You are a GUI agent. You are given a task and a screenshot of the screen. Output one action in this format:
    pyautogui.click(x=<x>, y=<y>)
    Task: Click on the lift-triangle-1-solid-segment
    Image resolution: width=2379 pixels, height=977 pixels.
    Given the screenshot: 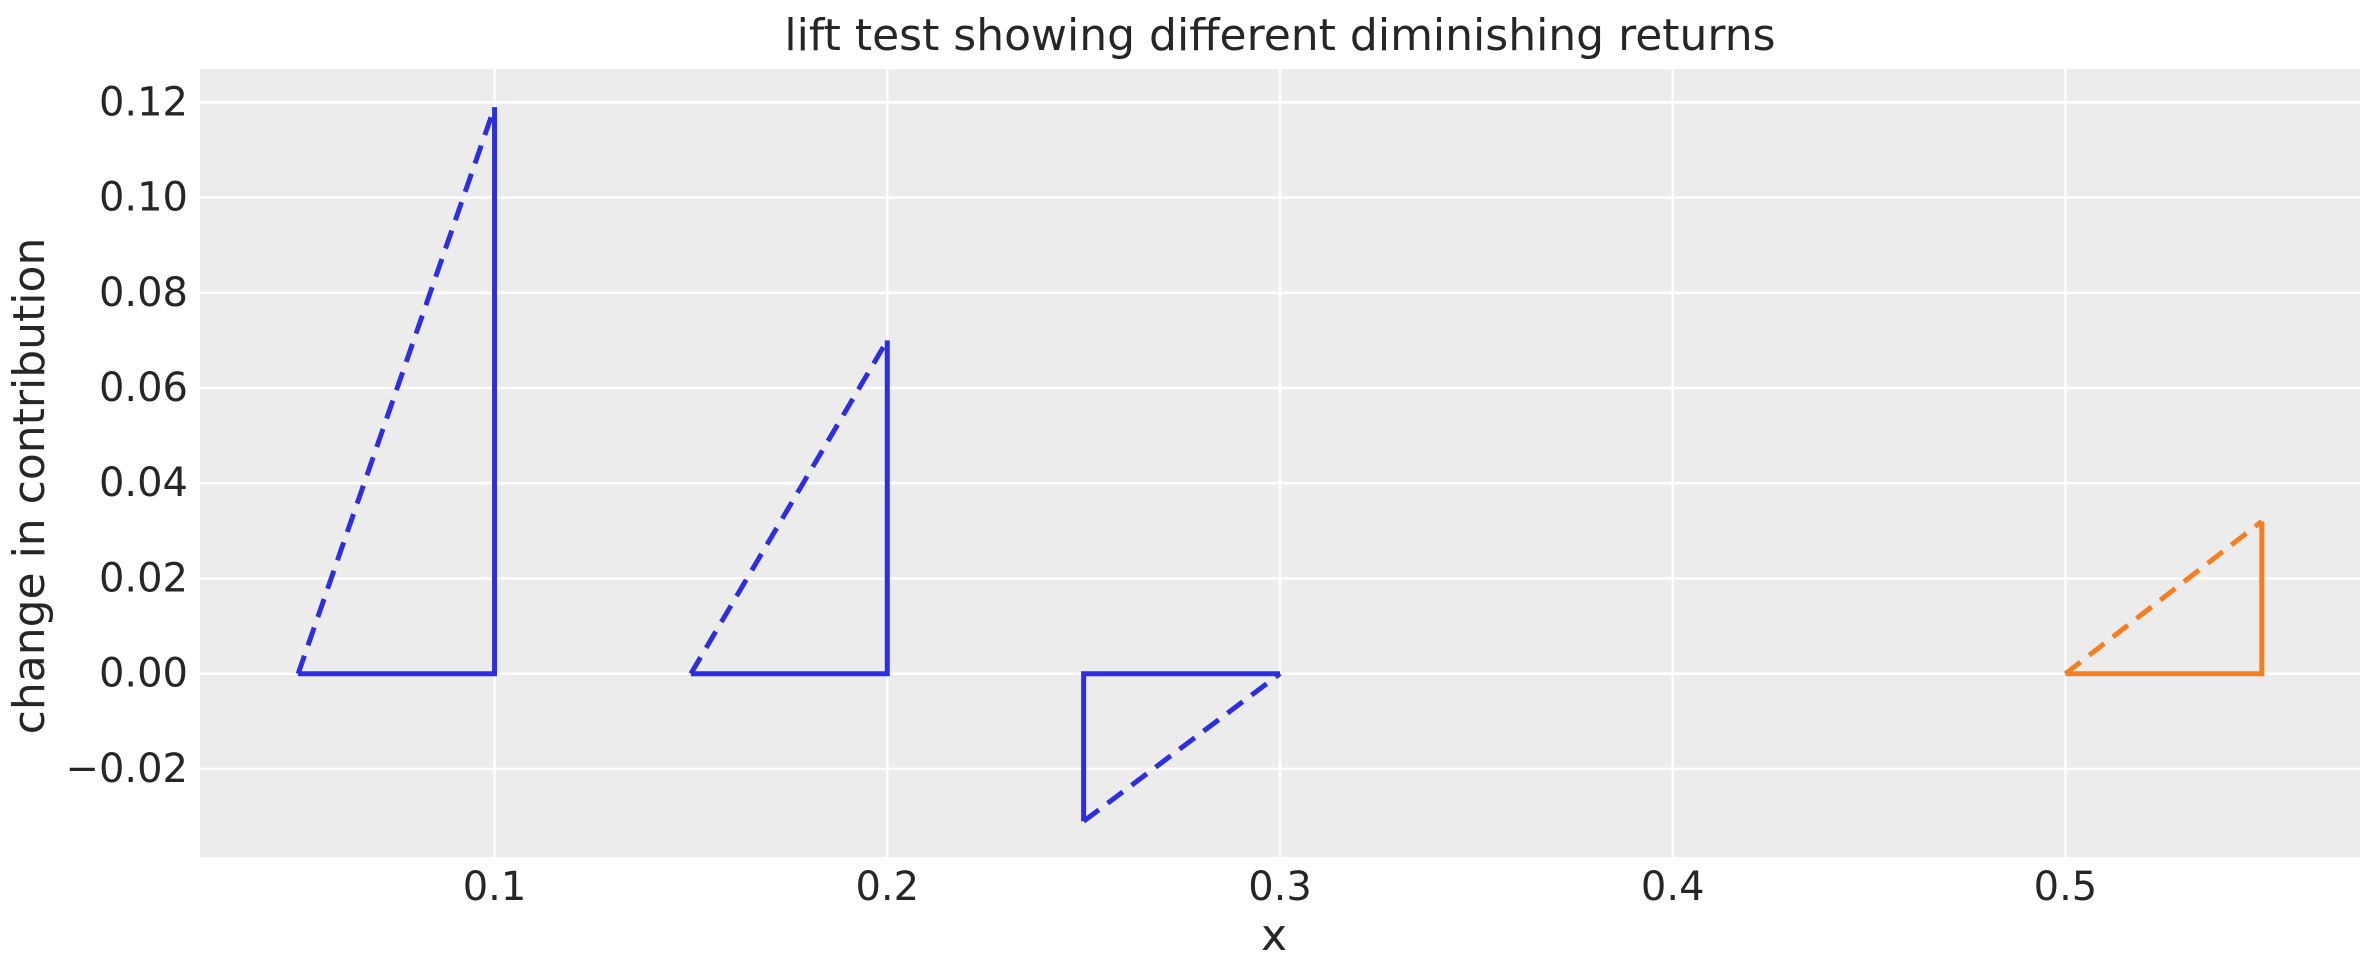 What is the action you would take?
    pyautogui.click(x=398, y=392)
    